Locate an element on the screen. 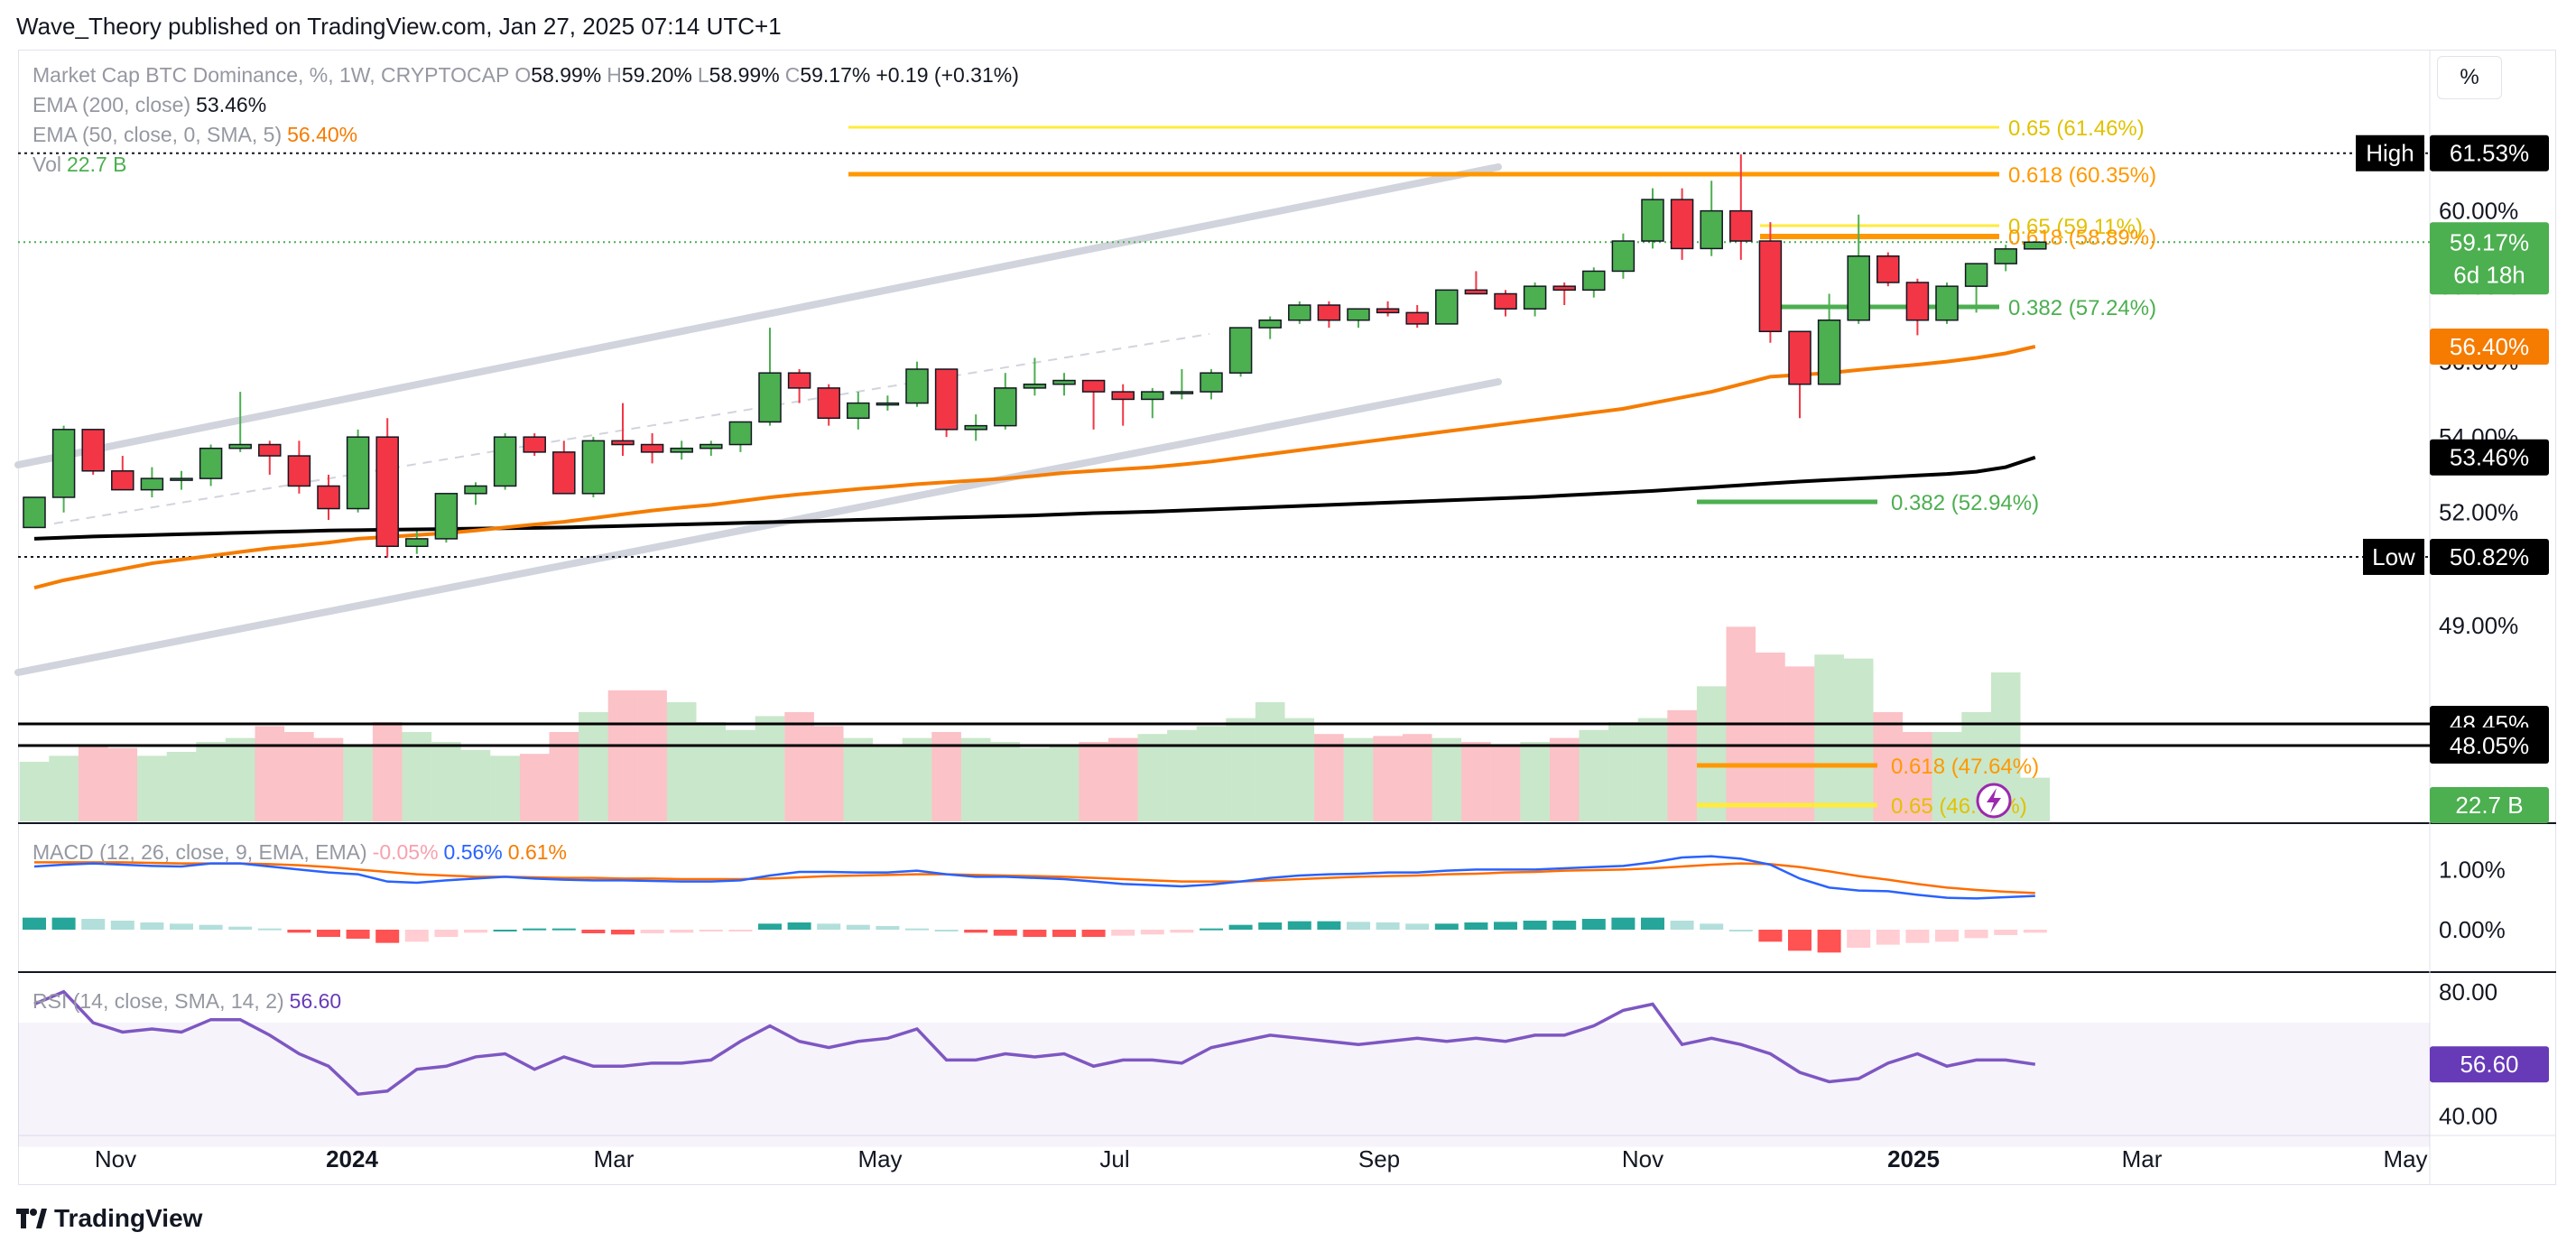 This screenshot has width=2576, height=1251. legend-ema50: EMA (50, close, 0, SMA, 5) 56.40% is located at coordinates (197, 135).